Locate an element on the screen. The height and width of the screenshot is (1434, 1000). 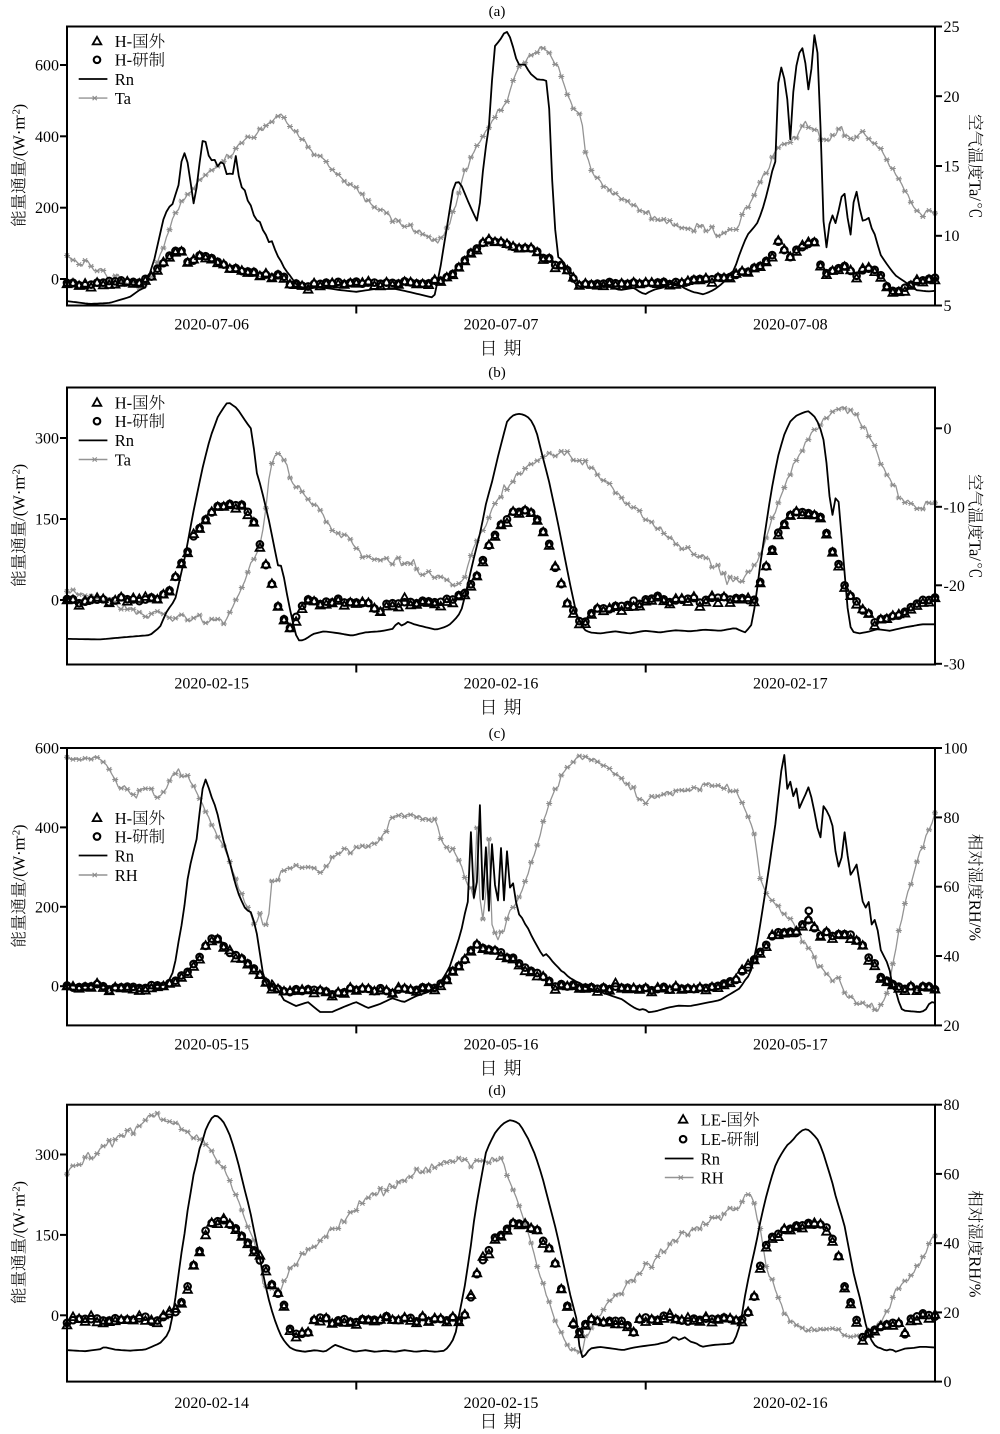
svg-text: 2020-07-06 is located at coordinates (211, 325).